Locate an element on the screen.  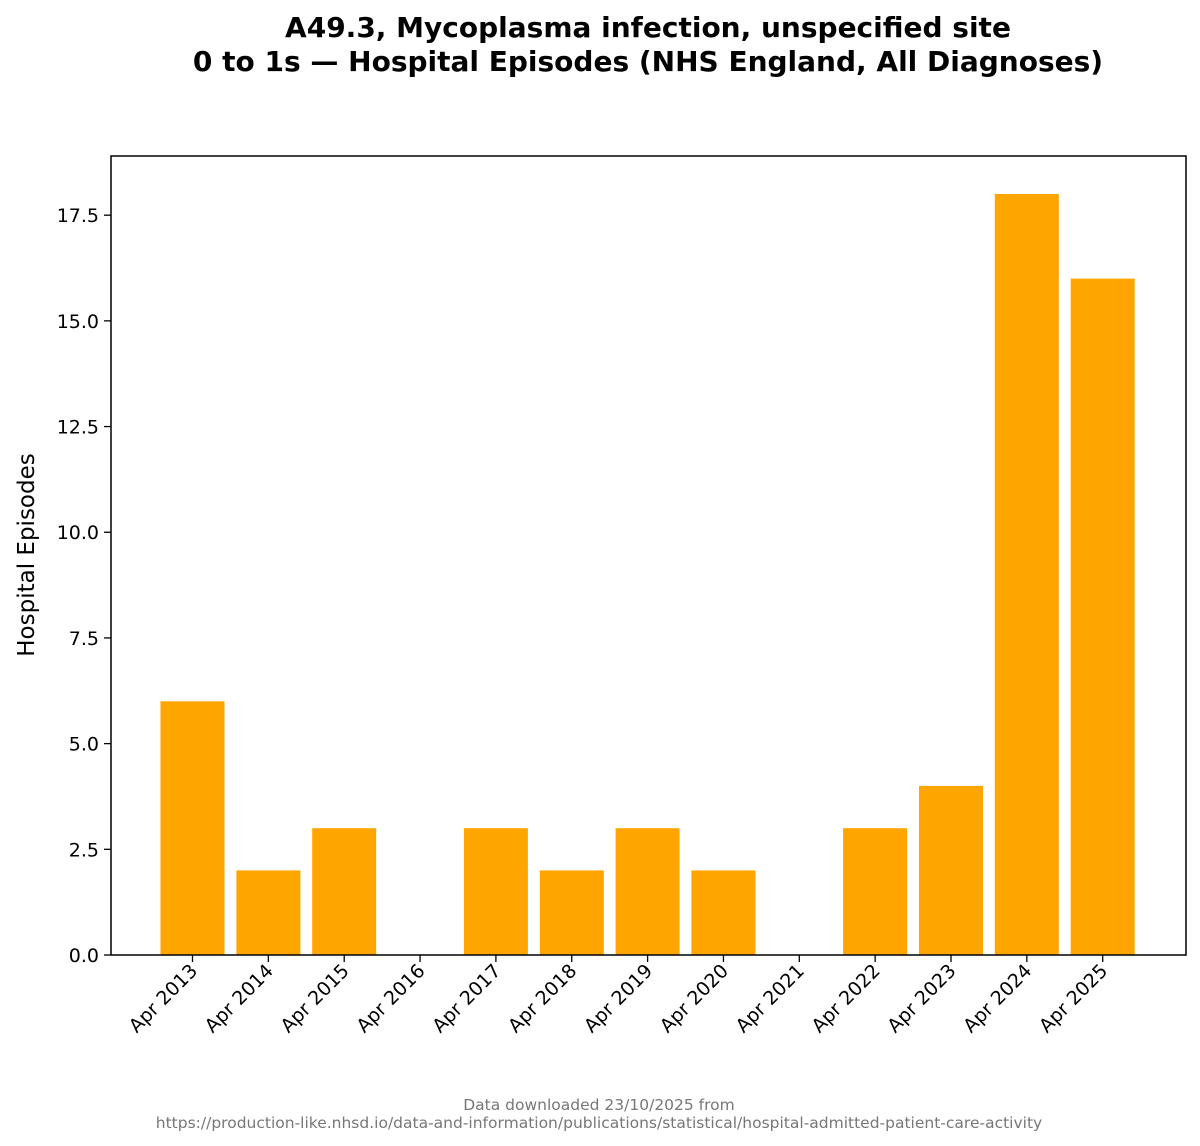
y-tick-label: 12.5 is located at coordinates (78, 428).